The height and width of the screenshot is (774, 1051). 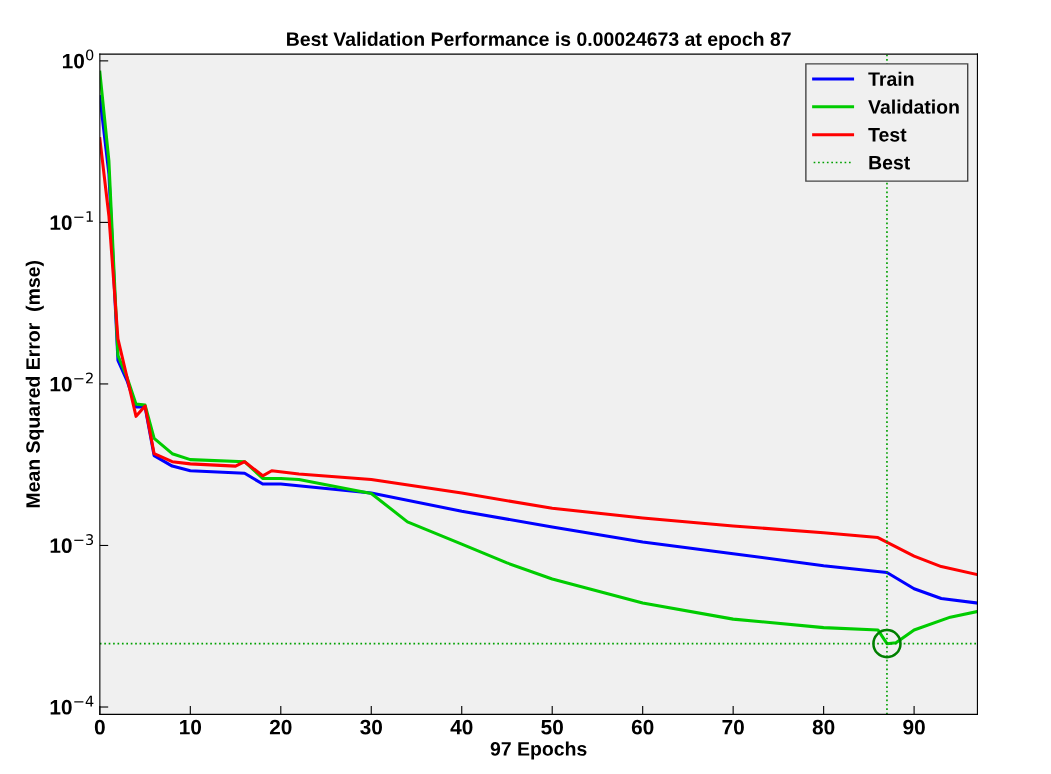 What do you see at coordinates (191, 727) in the screenshot?
I see `x-tick-label: 10` at bounding box center [191, 727].